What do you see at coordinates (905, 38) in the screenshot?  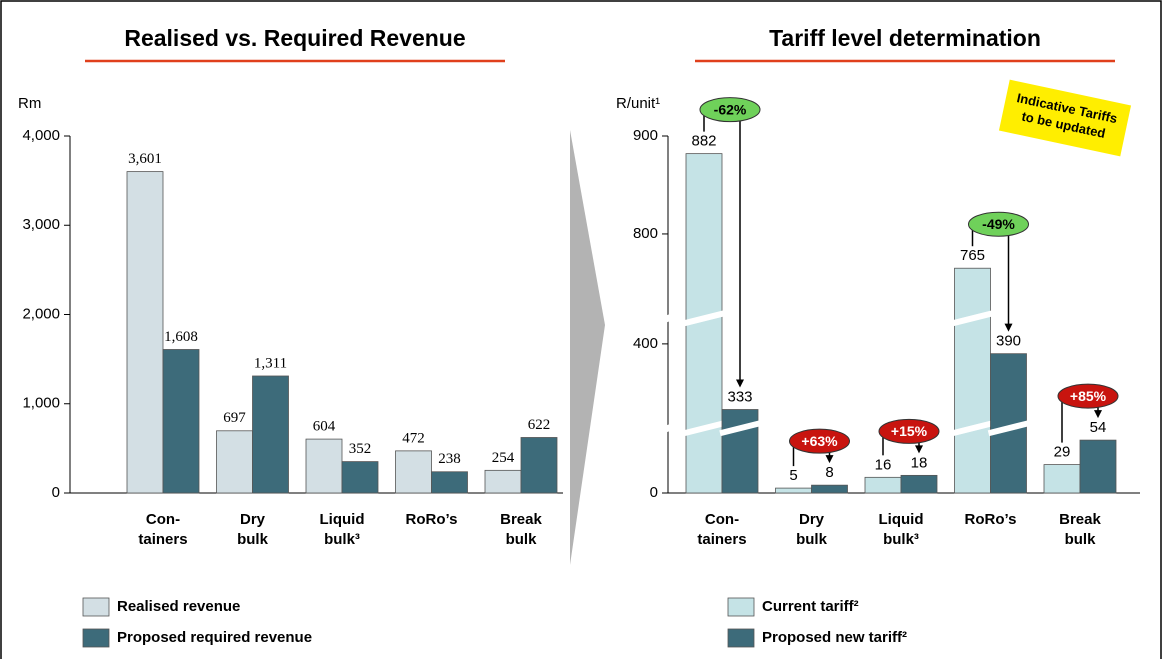 I see `panel-title: Tariff level determination` at bounding box center [905, 38].